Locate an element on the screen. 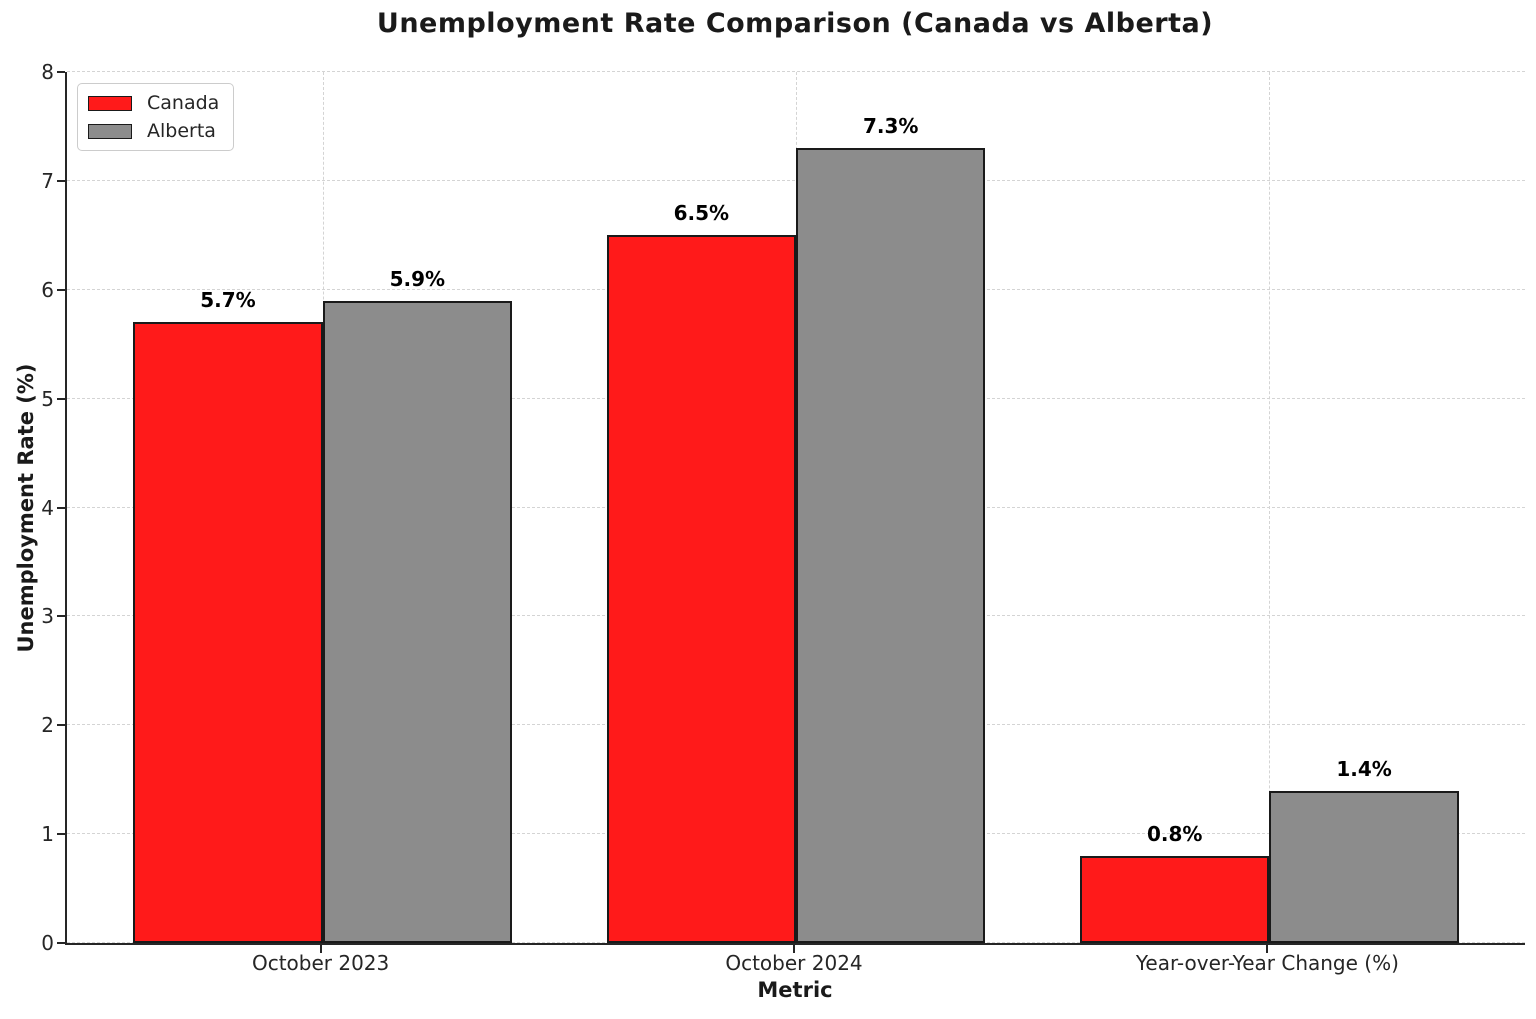 The width and height of the screenshot is (1536, 1019). x-tick-label-year-over-year-change: Year-over-Year Change (%) is located at coordinates (1267, 963).